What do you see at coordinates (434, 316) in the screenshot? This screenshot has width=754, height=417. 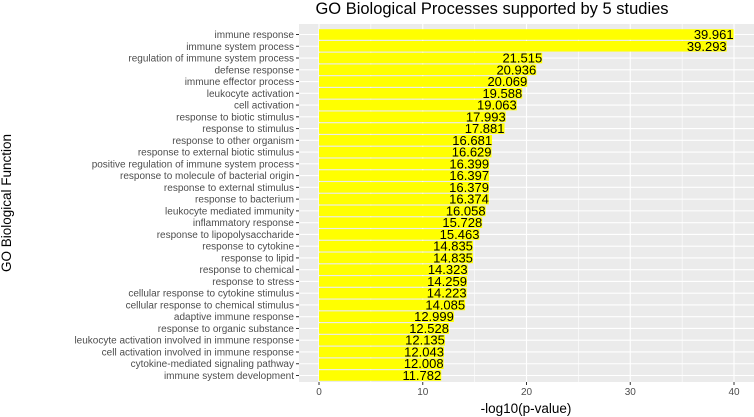 I see `bar-value-label: 12.999` at bounding box center [434, 316].